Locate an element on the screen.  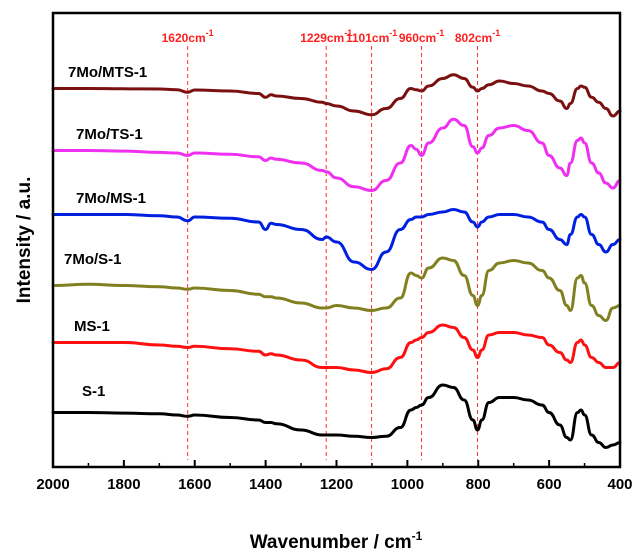
x-axis-ticks: 2000 1800 1600 1400 1200 1000 800 600 400 is located at coordinates (334, 476).